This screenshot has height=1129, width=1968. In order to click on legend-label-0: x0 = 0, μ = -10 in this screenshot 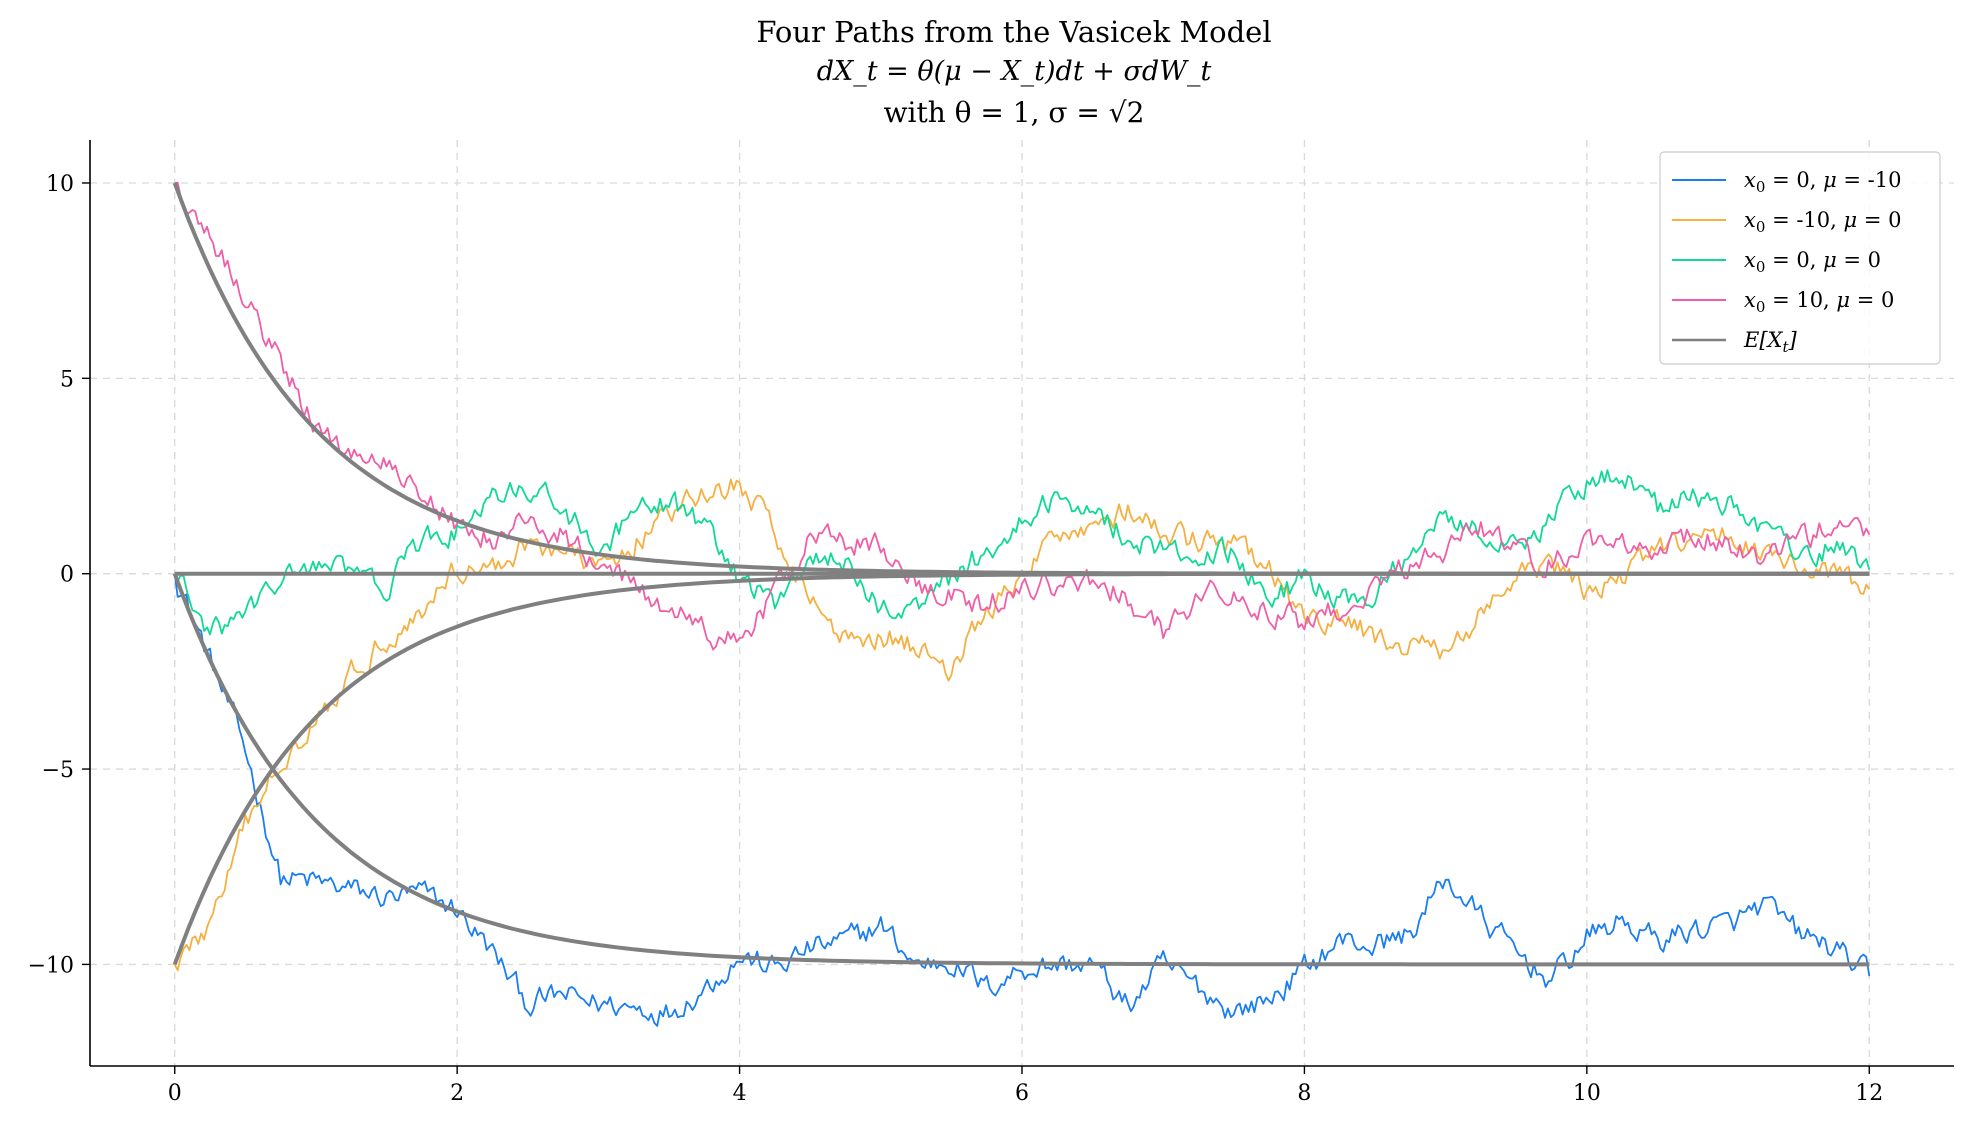, I will do `click(1822, 182)`.